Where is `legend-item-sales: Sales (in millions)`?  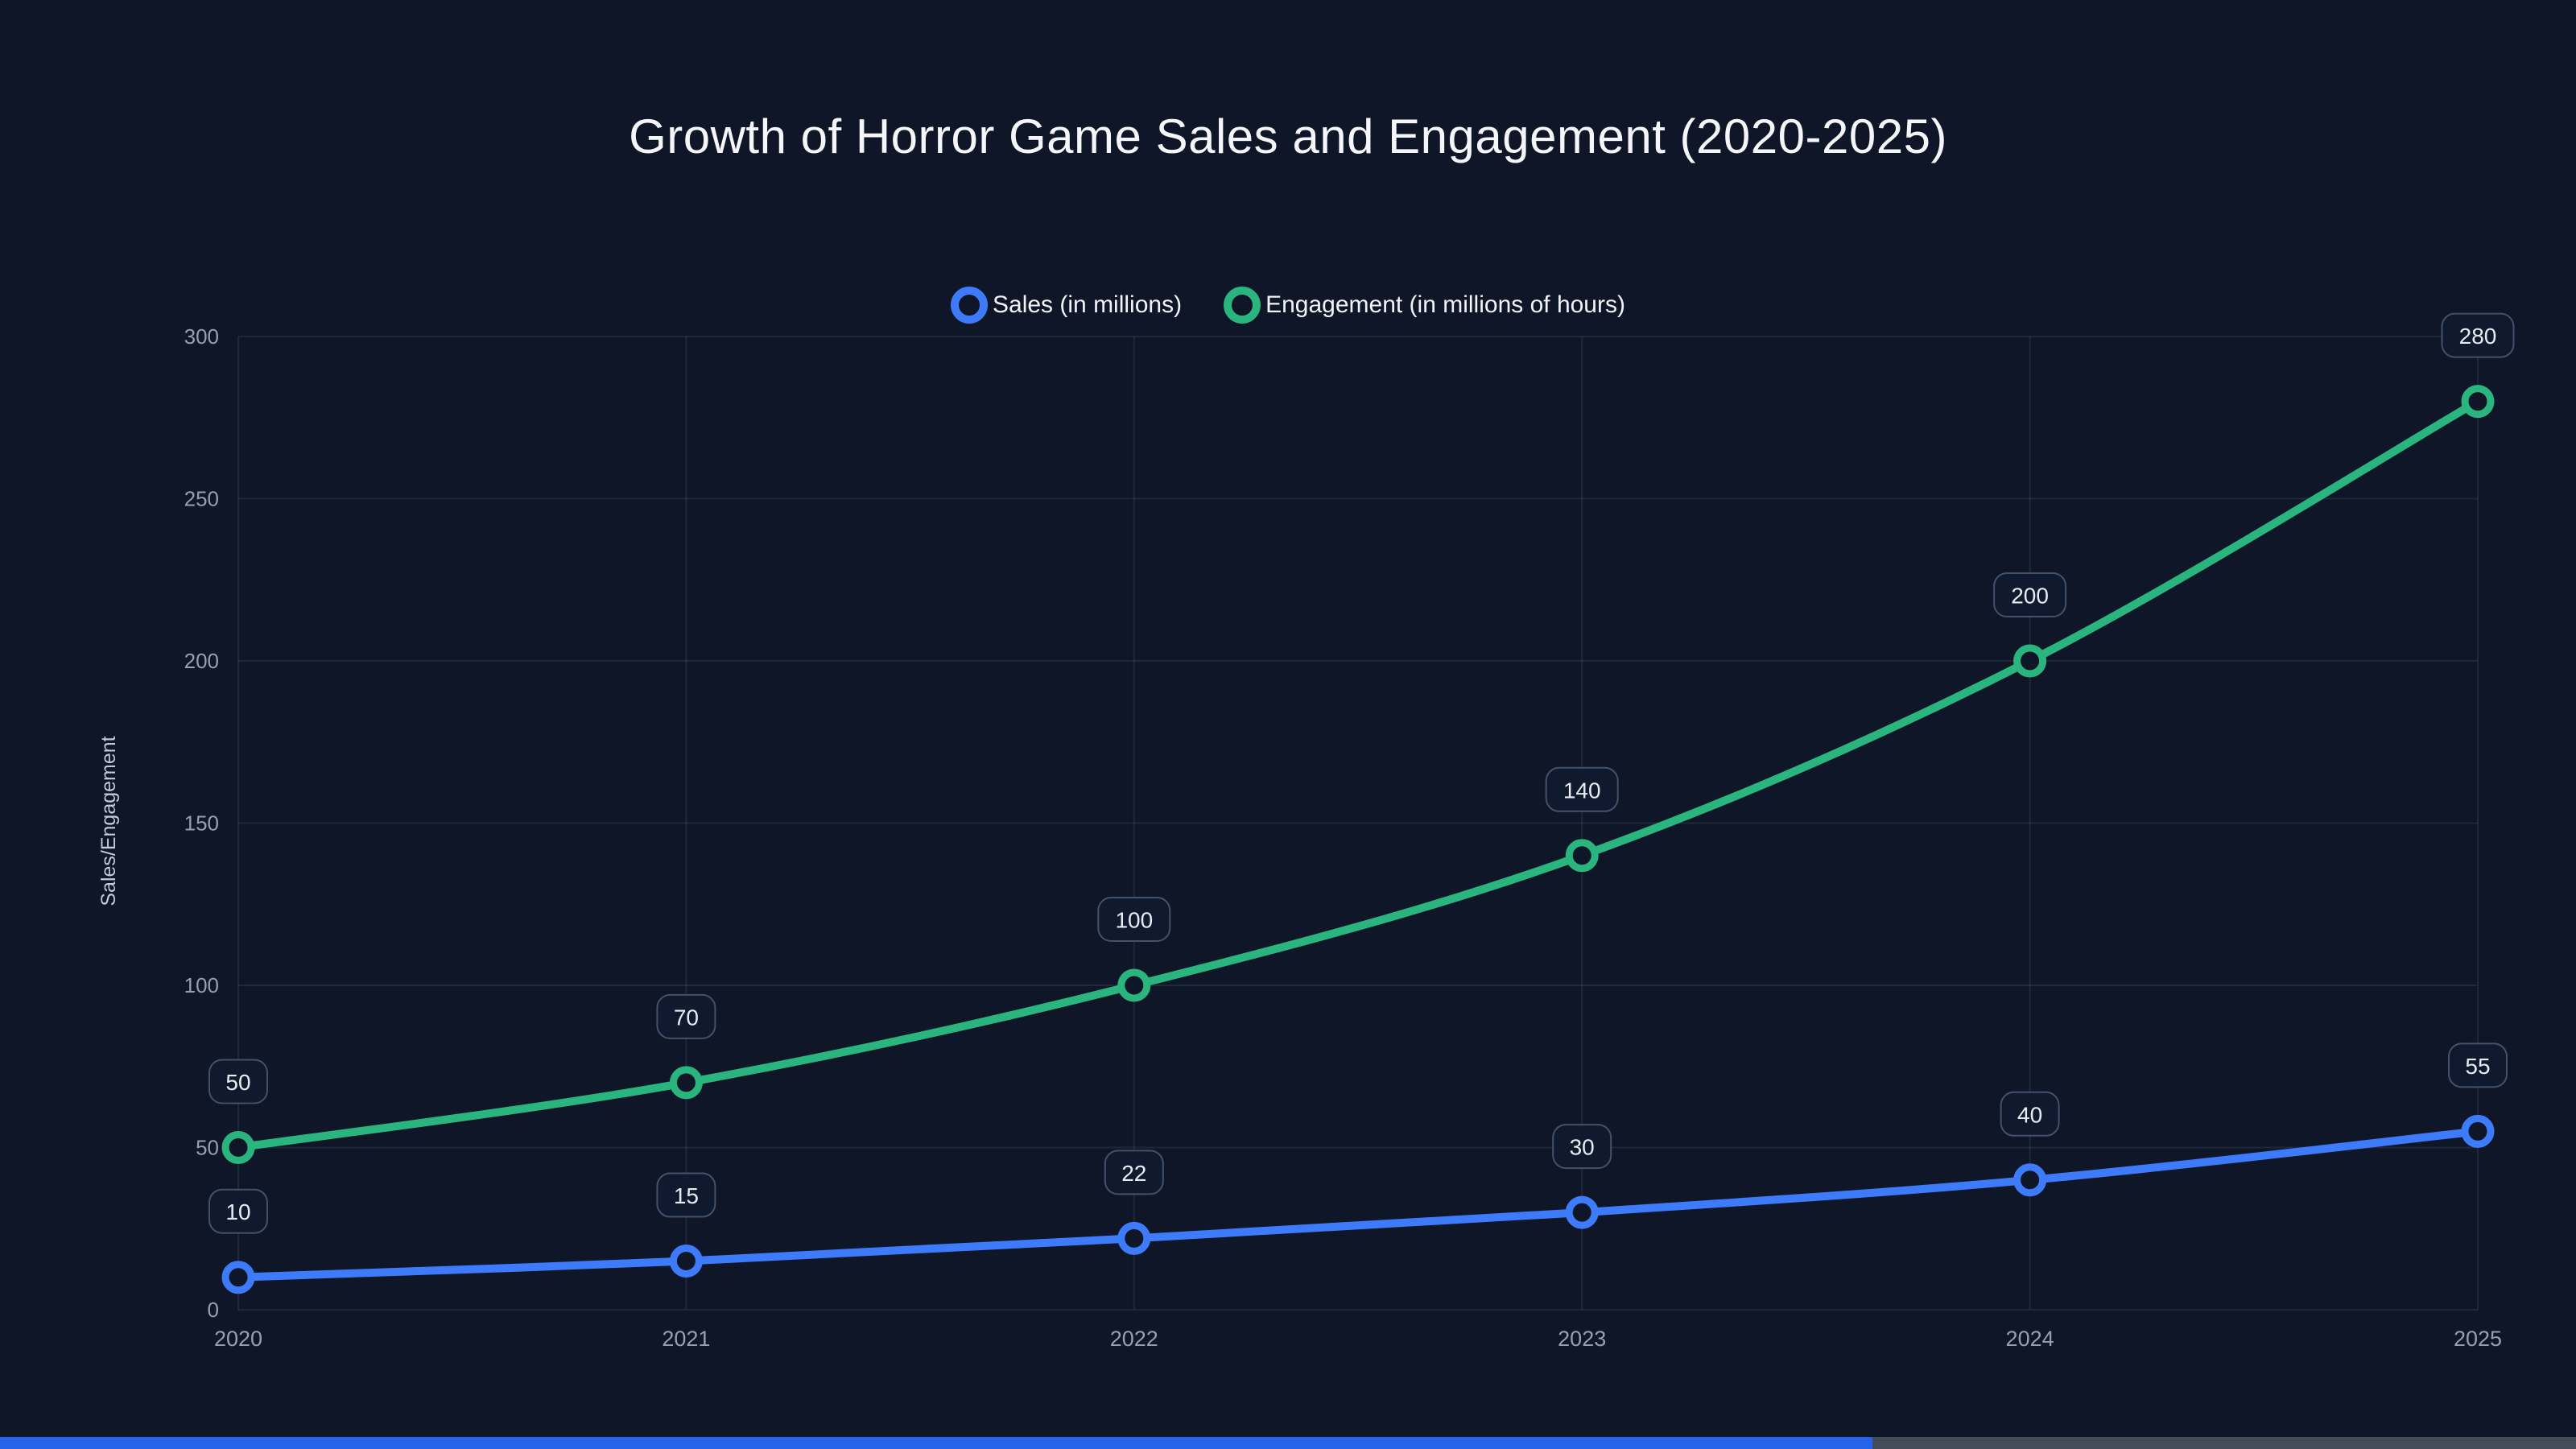 legend-item-sales: Sales (in millions) is located at coordinates (1066, 305).